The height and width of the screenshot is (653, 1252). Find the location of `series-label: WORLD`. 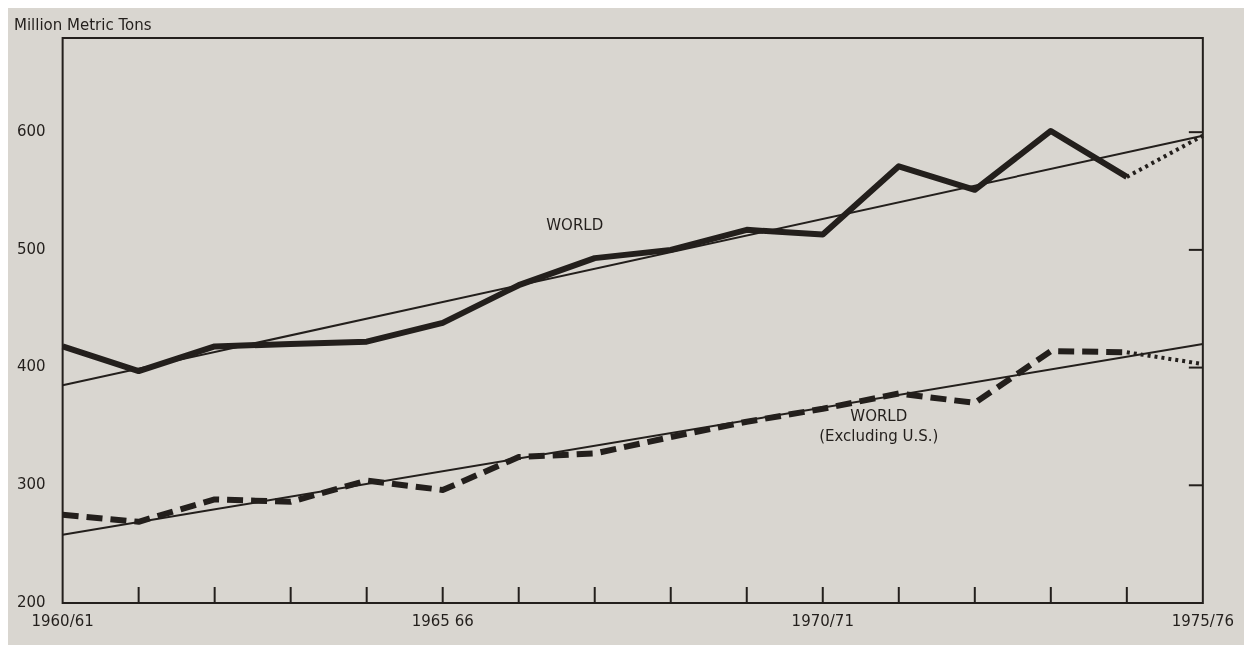

series-label: WORLD is located at coordinates (575, 224).